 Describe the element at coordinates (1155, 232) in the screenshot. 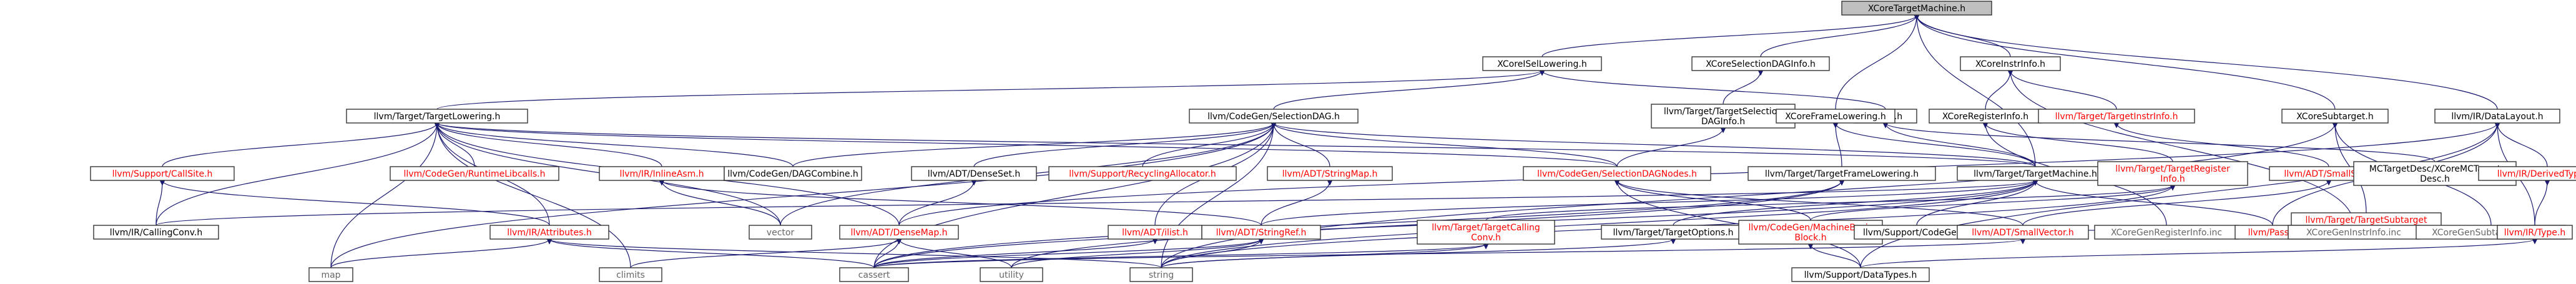

I see `node-ilist: llvm/ADT/ilist.h` at that location.